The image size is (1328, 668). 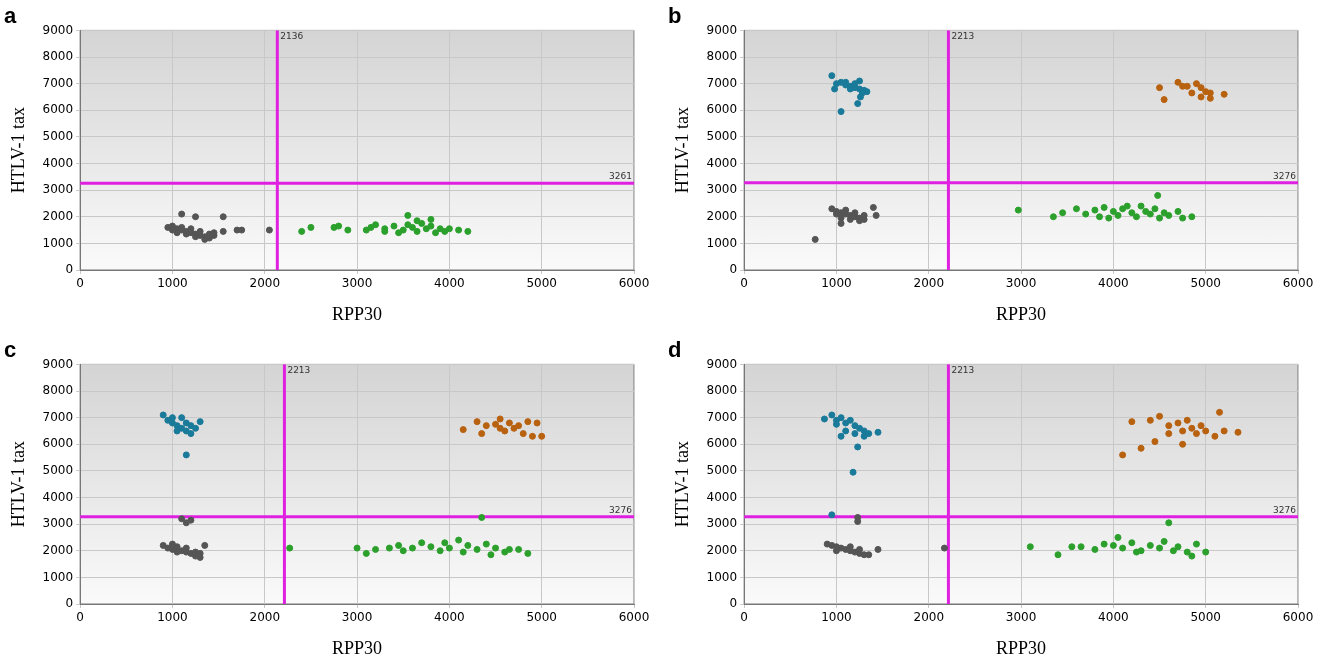 I want to click on chart-title: c, so click(x=10, y=350).